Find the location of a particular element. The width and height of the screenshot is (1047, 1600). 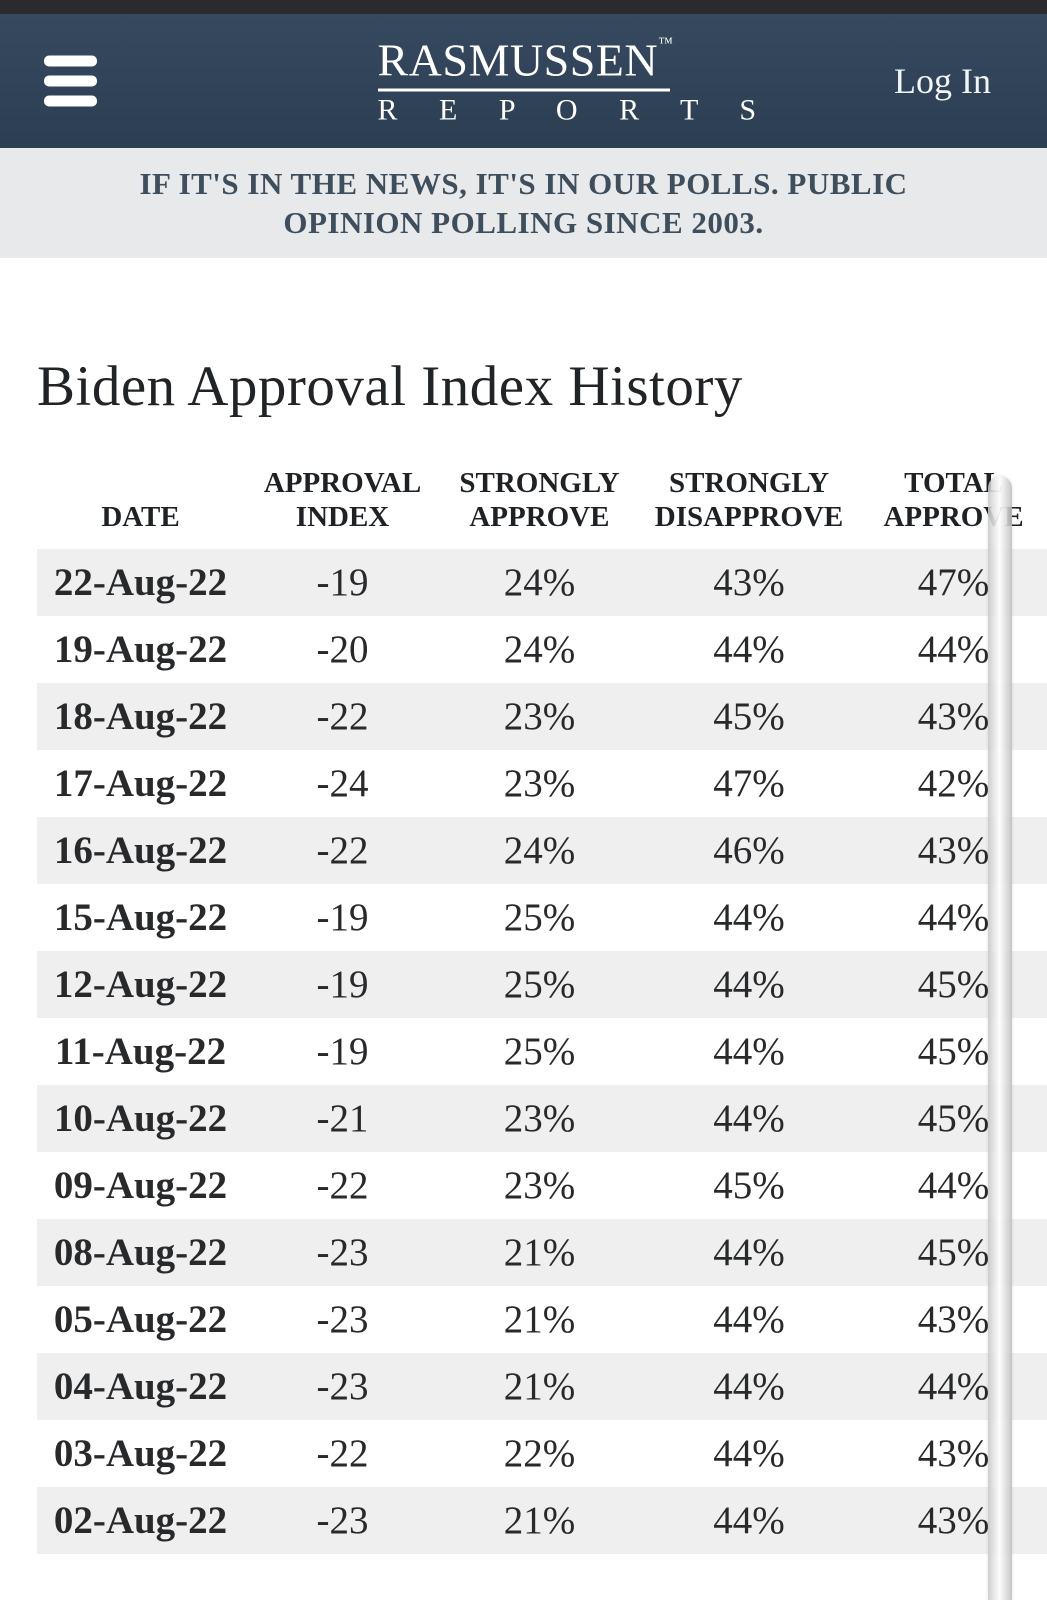

cell-approval-index: -21 is located at coordinates (342, 1118).